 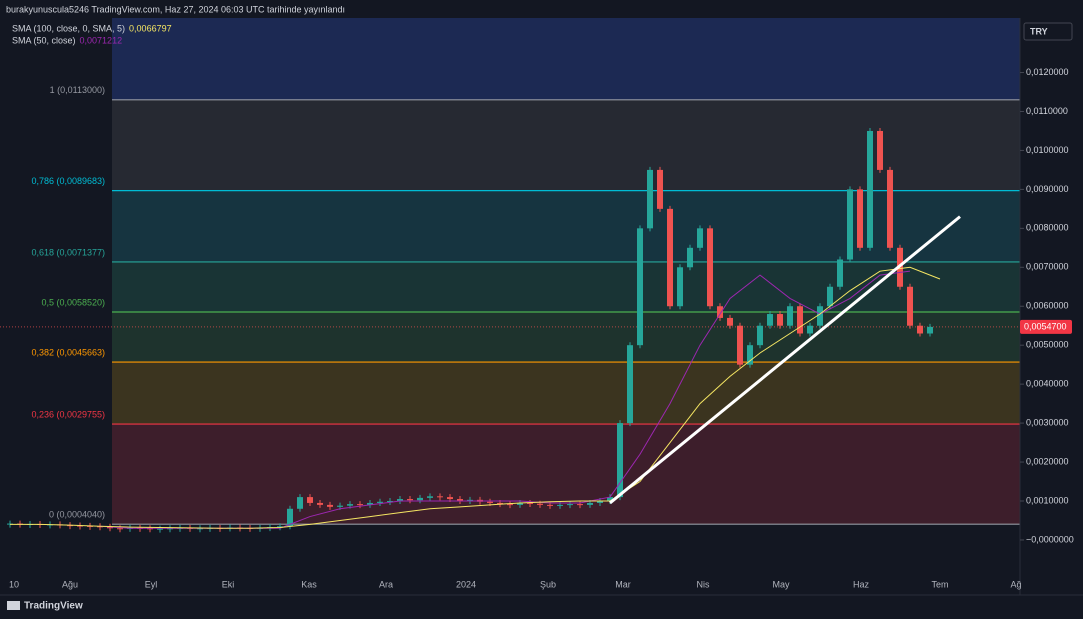 I want to click on time-label: Mar, so click(x=623, y=584).